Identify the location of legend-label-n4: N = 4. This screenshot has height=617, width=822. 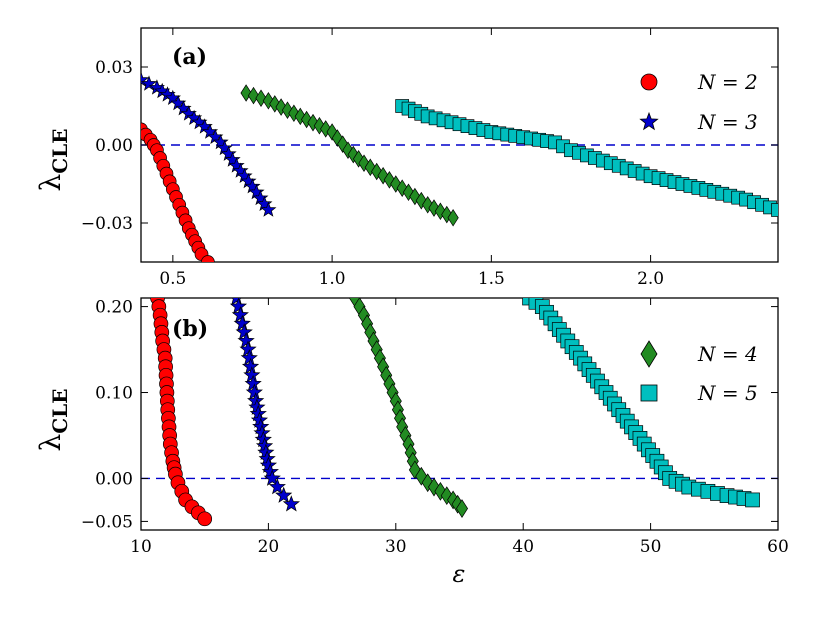
(727, 354).